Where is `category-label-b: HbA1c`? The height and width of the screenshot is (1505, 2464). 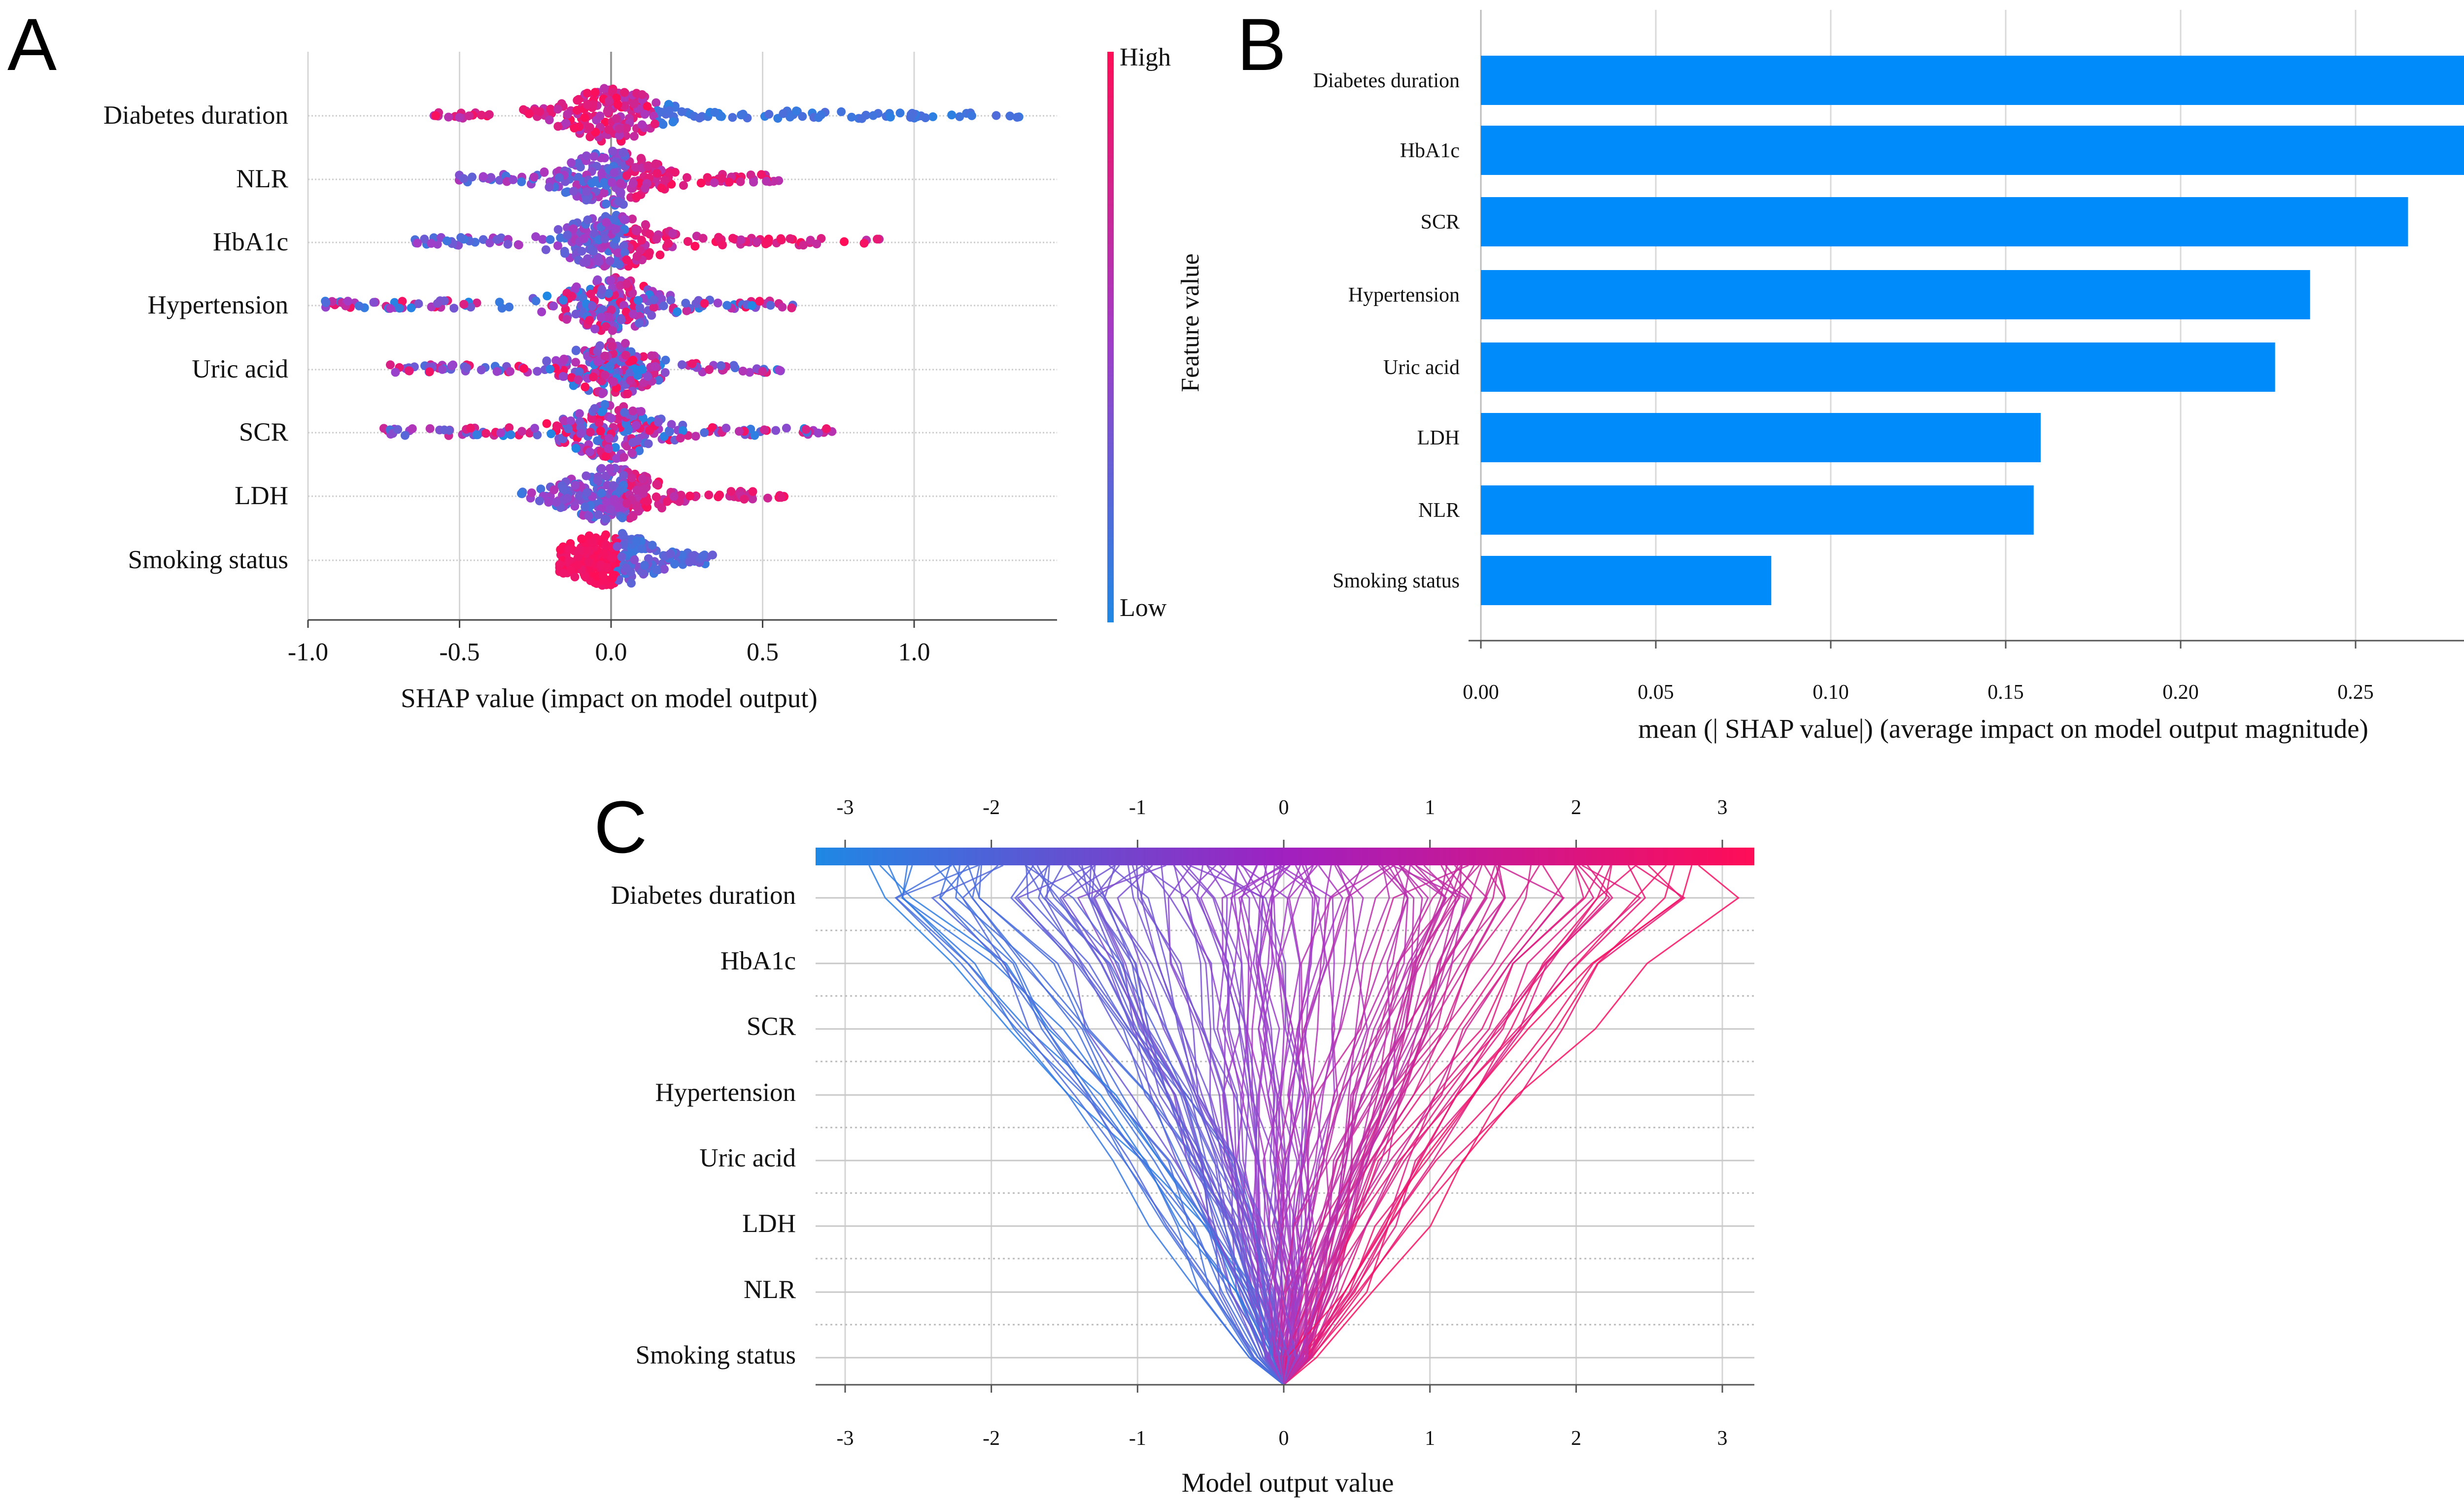
category-label-b: HbA1c is located at coordinates (1430, 150).